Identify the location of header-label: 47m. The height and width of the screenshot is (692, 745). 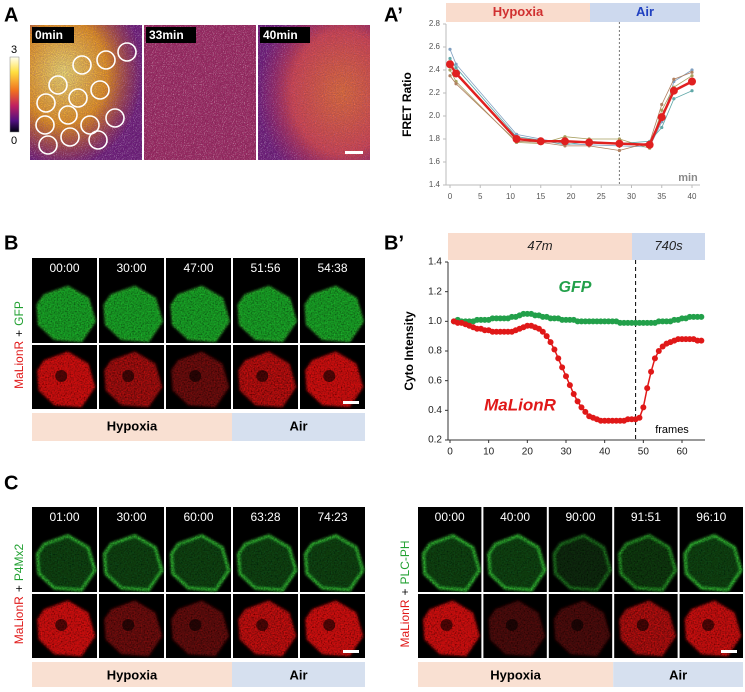
(539, 245).